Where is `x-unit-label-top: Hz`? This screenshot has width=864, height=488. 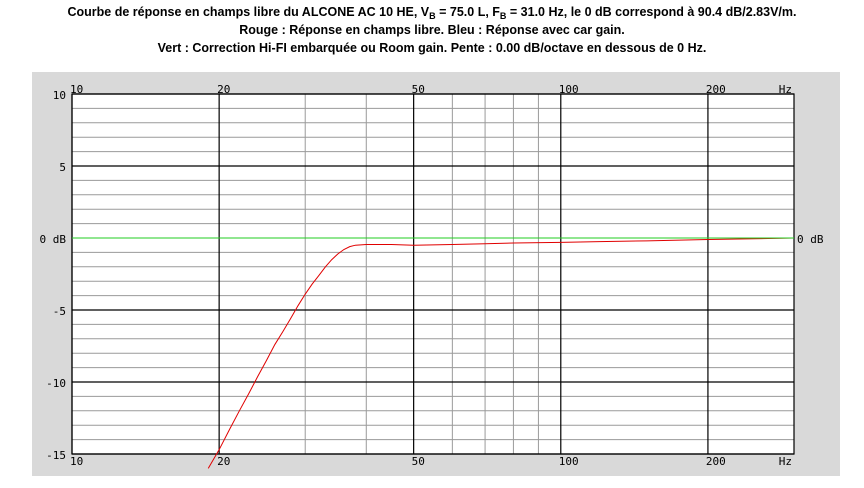 x-unit-label-top: Hz is located at coordinates (785, 89).